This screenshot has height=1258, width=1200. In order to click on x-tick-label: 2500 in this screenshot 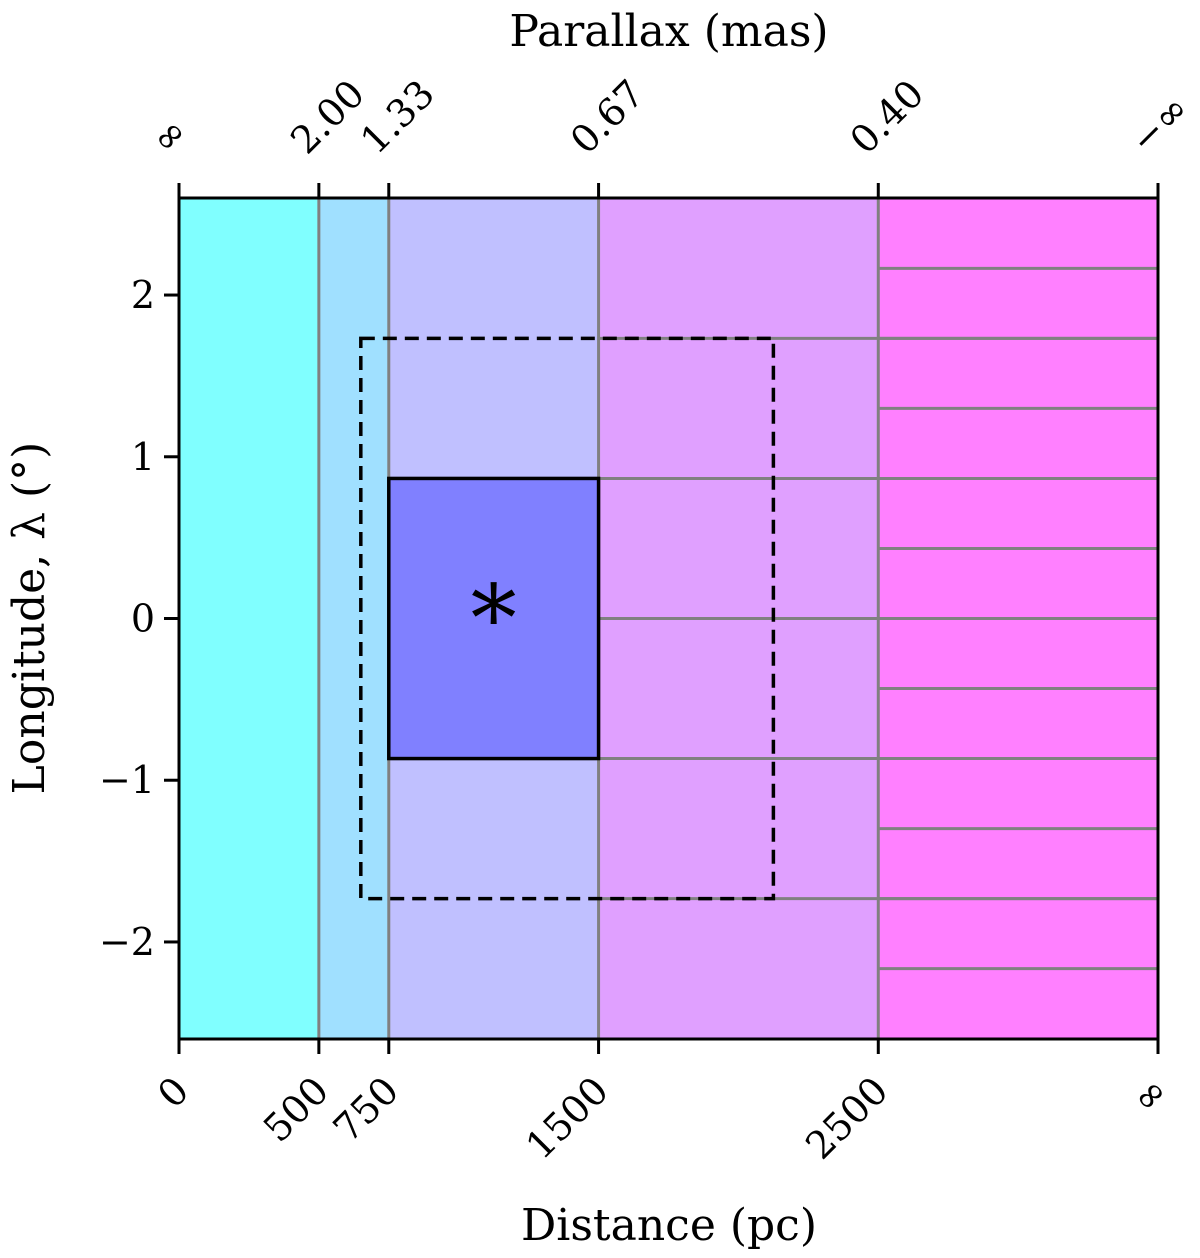, I will do `click(847, 1118)`.